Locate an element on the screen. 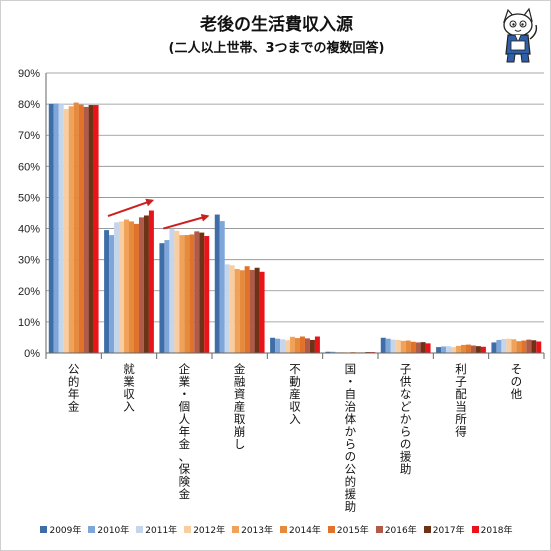  legend-label: 2016年 is located at coordinates (400, 531).